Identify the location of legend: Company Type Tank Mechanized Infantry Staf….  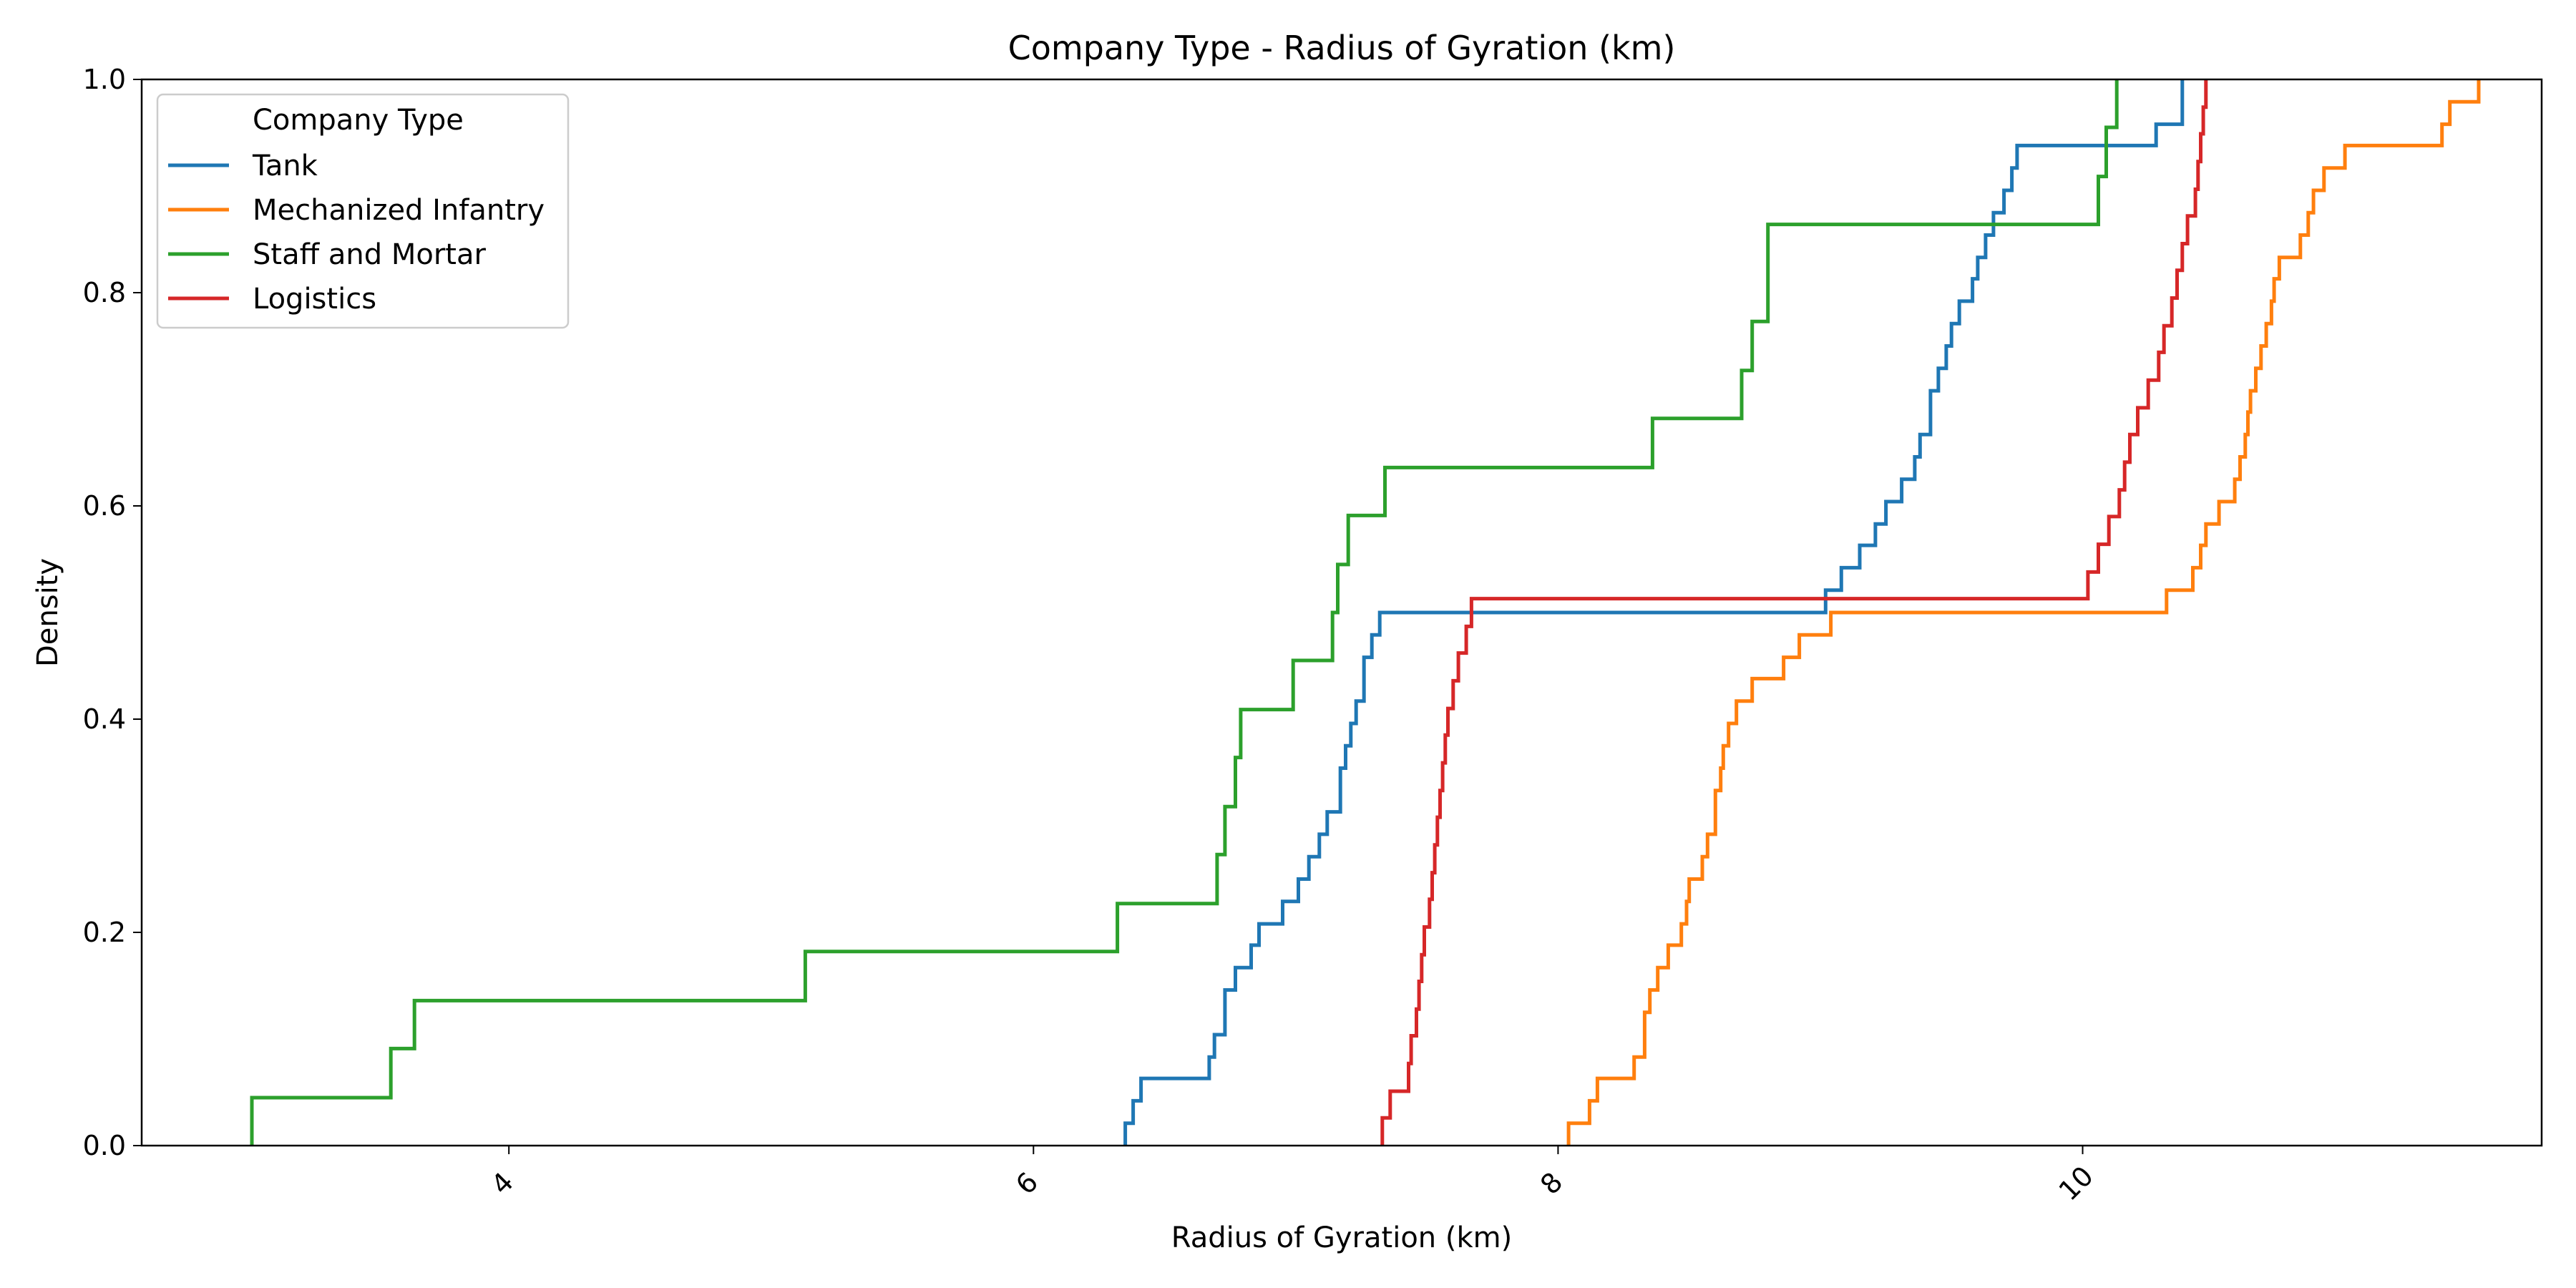
(363, 211).